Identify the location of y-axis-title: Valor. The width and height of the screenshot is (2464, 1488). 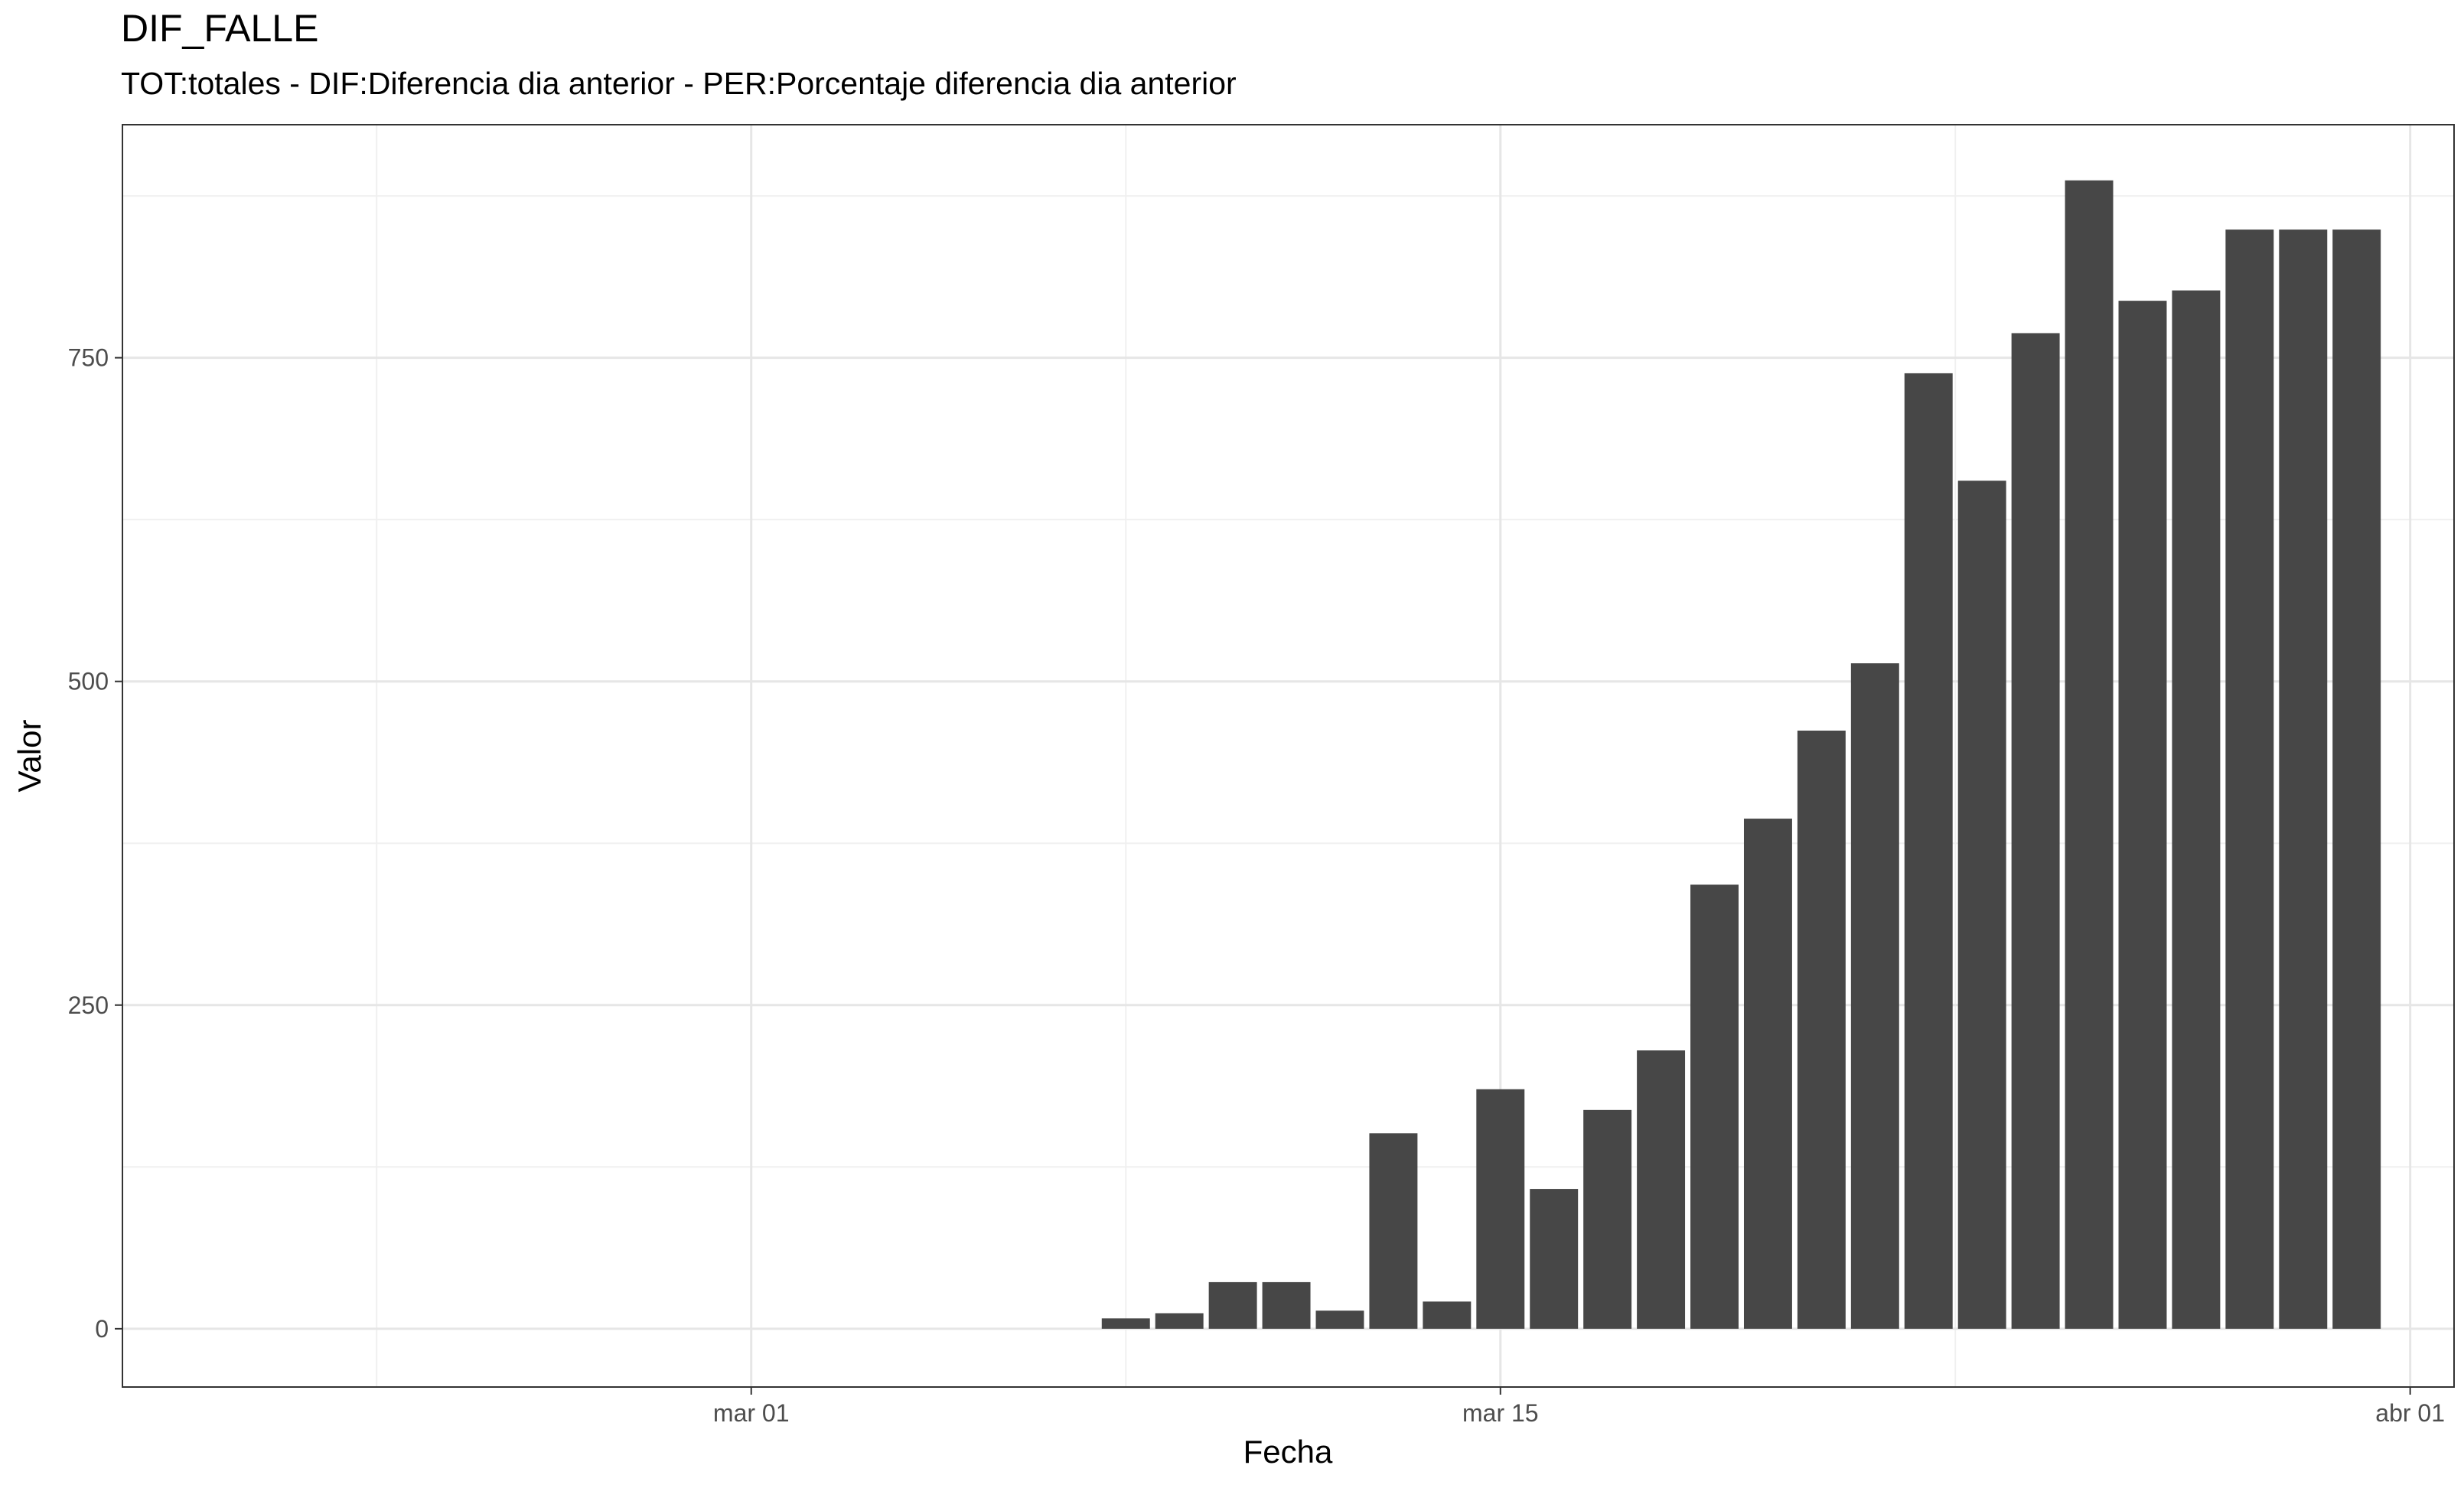
(29, 756).